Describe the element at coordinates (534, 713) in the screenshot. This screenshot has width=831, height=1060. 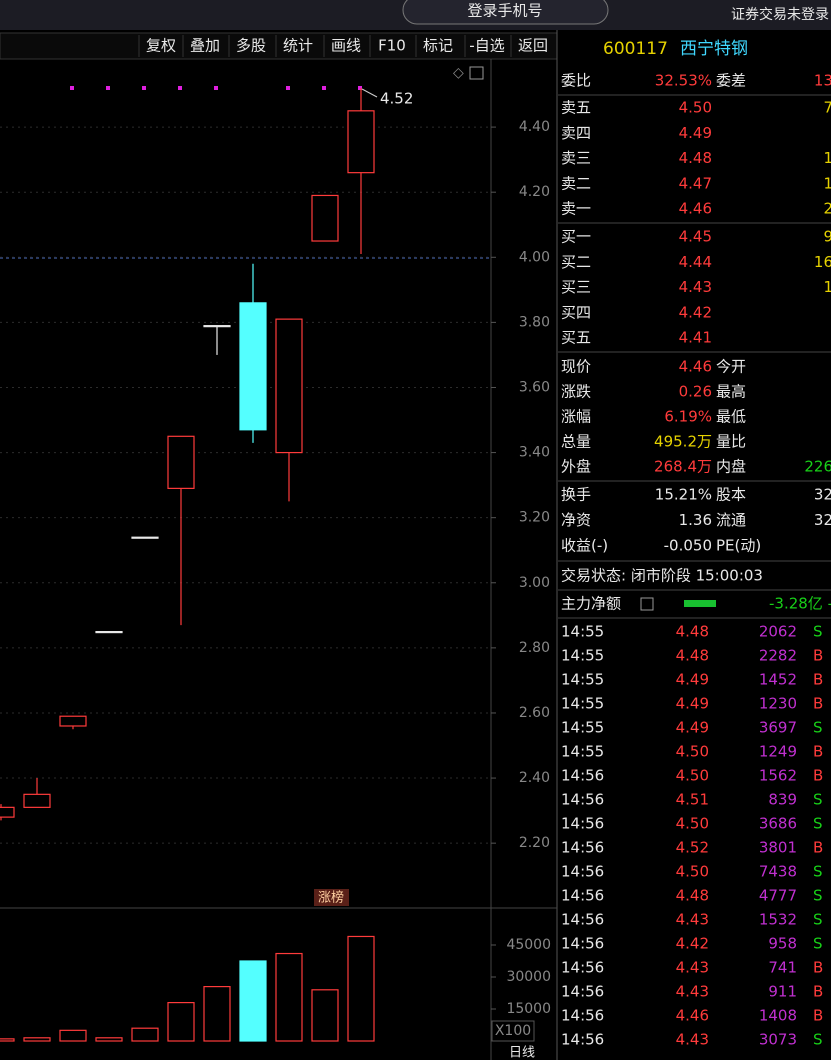
I see `y-tick-label: 2.60` at that location.